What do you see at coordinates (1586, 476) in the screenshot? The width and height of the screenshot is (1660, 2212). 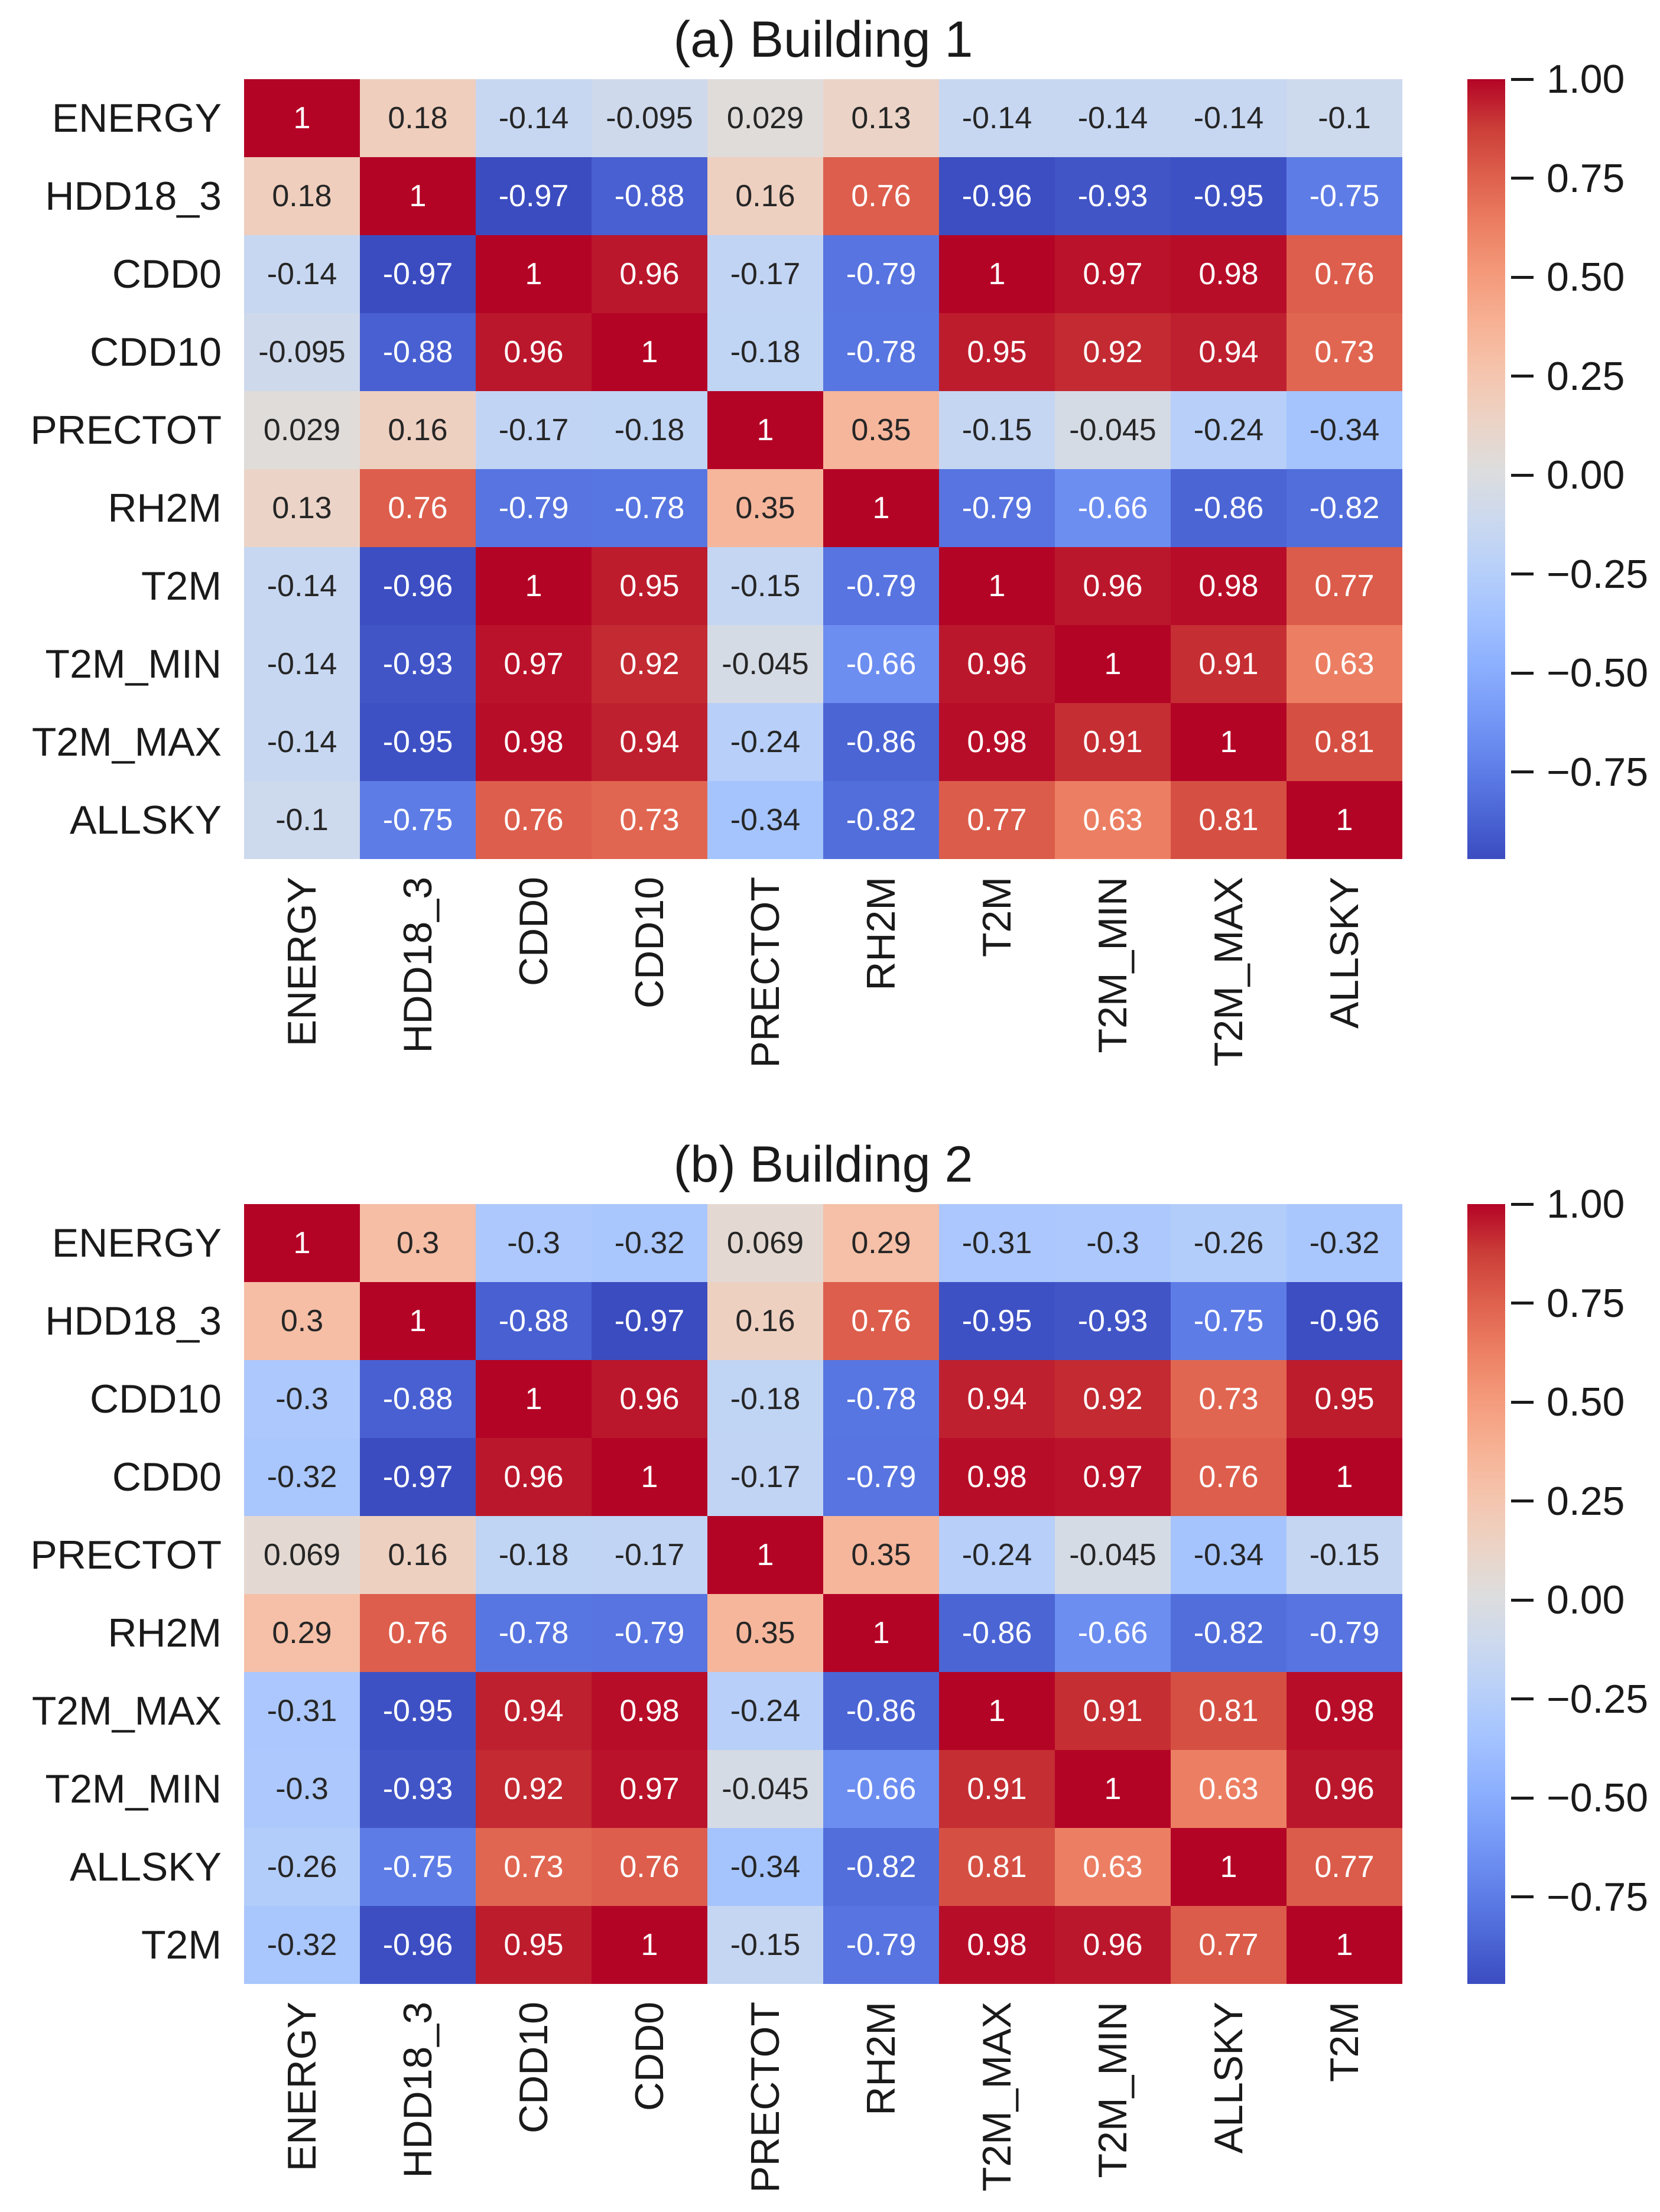 I see `colorbar-tick-label: 0.00` at bounding box center [1586, 476].